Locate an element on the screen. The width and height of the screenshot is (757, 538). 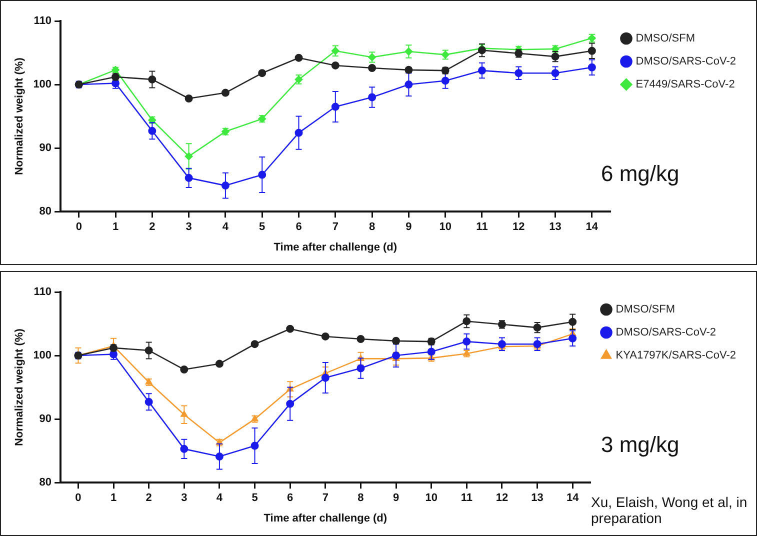
text: 3 mg/kg is located at coordinates (640, 445).